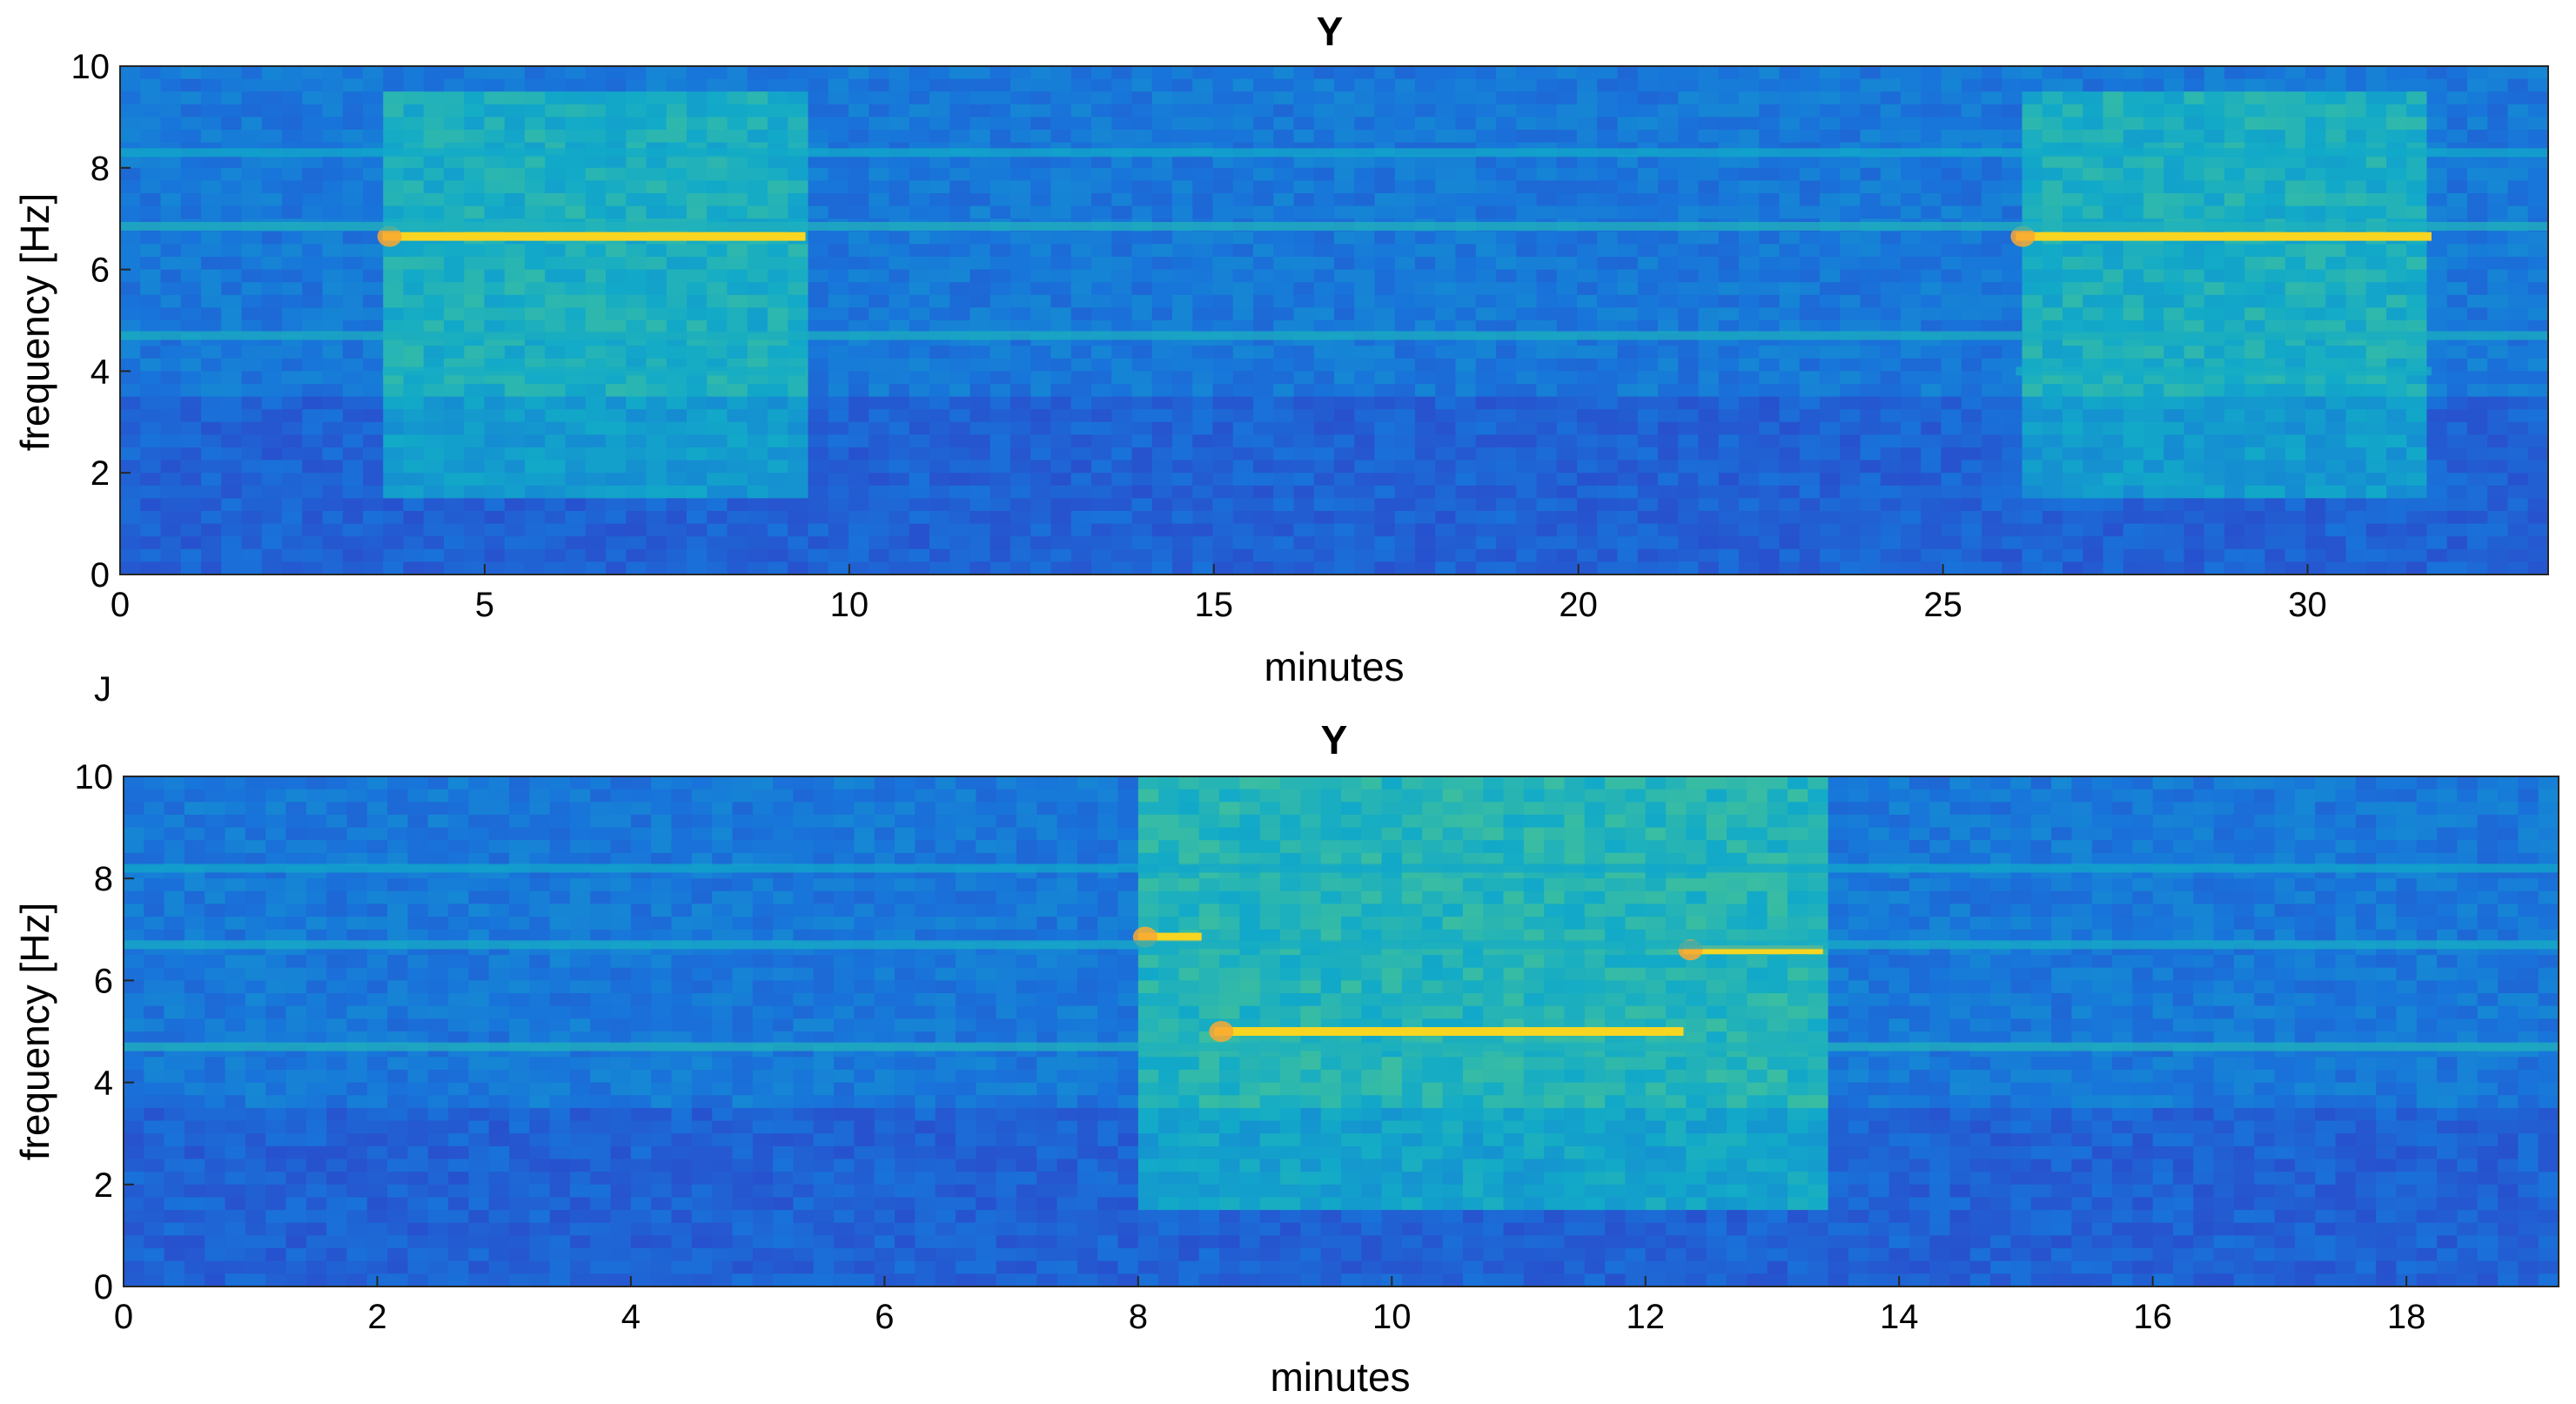  I want to click on x-tick-label: 25, so click(1942, 605).